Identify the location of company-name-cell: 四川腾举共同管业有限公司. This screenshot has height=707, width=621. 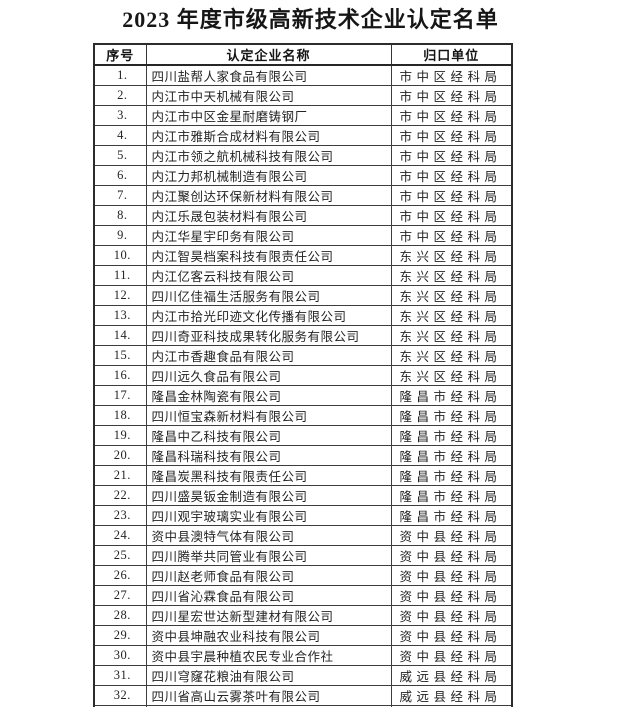
(268, 555).